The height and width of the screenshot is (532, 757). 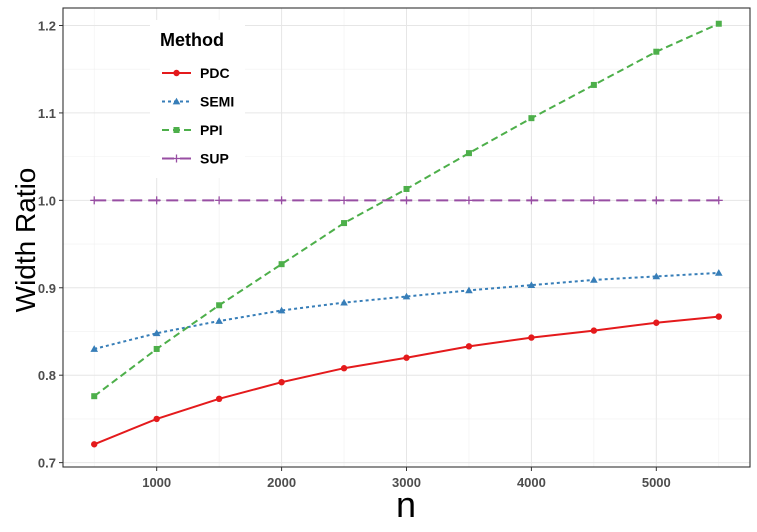 What do you see at coordinates (406, 482) in the screenshot?
I see `x-tick-label: 3000` at bounding box center [406, 482].